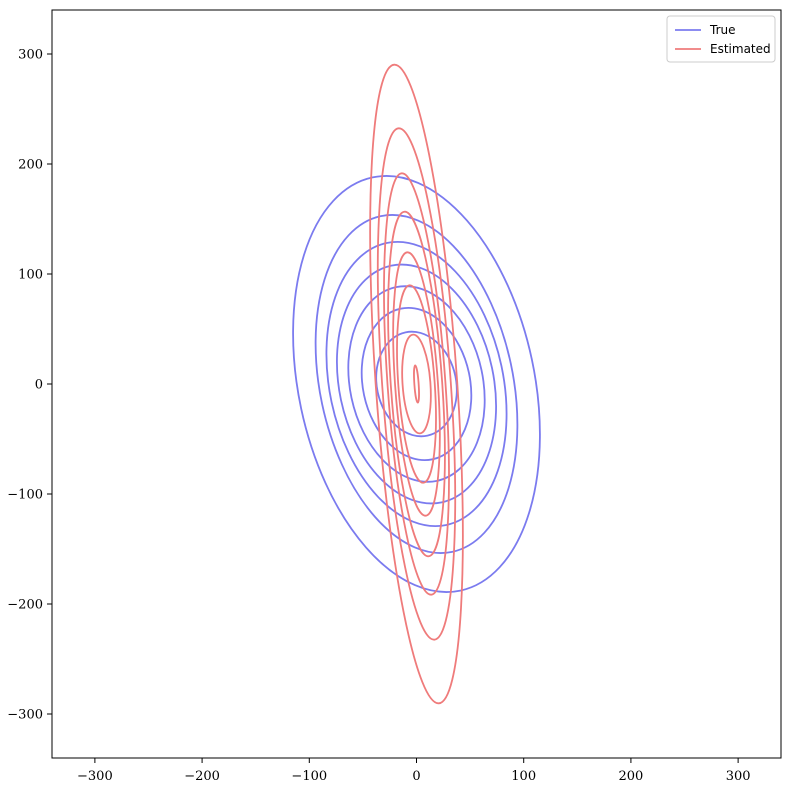 Image resolution: width=790 pixels, height=790 pixels. What do you see at coordinates (202, 776) in the screenshot?
I see `x-tick-label: −200` at bounding box center [202, 776].